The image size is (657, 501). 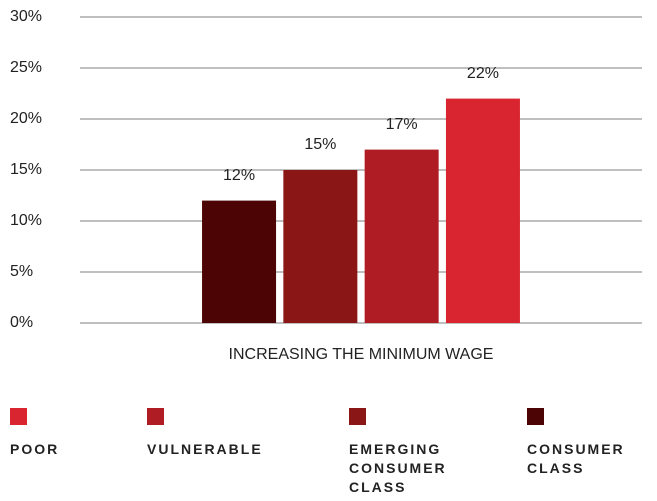 I want to click on y-tick-label: 10%, so click(x=26, y=220).